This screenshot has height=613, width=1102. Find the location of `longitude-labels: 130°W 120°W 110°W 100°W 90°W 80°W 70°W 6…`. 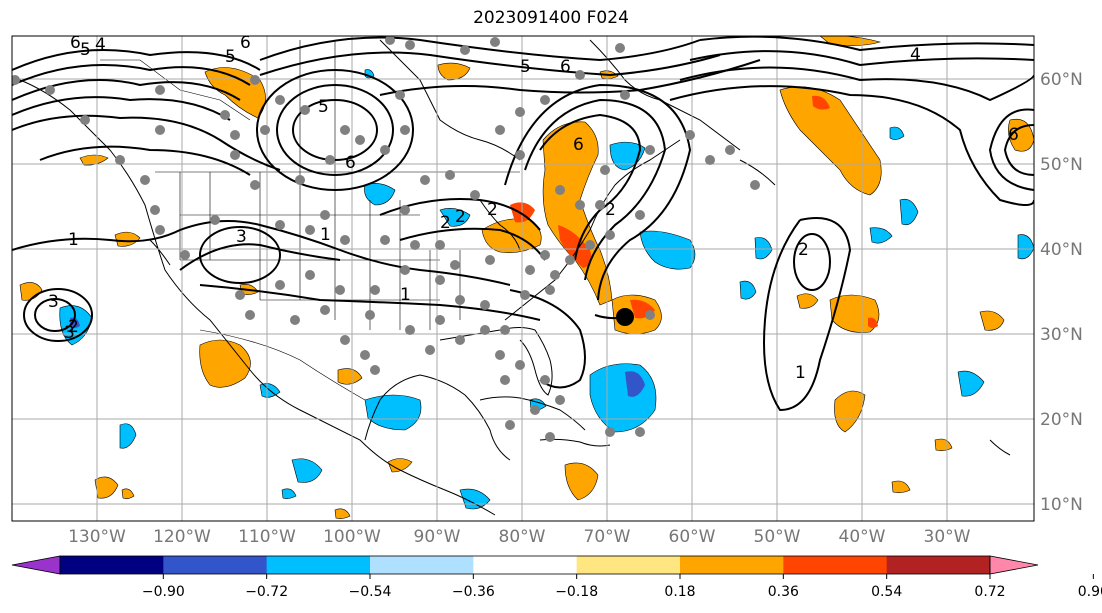

longitude-labels: 130°W 120°W 110°W 100°W 90°W 80°W 70°W 6… is located at coordinates (519, 537).